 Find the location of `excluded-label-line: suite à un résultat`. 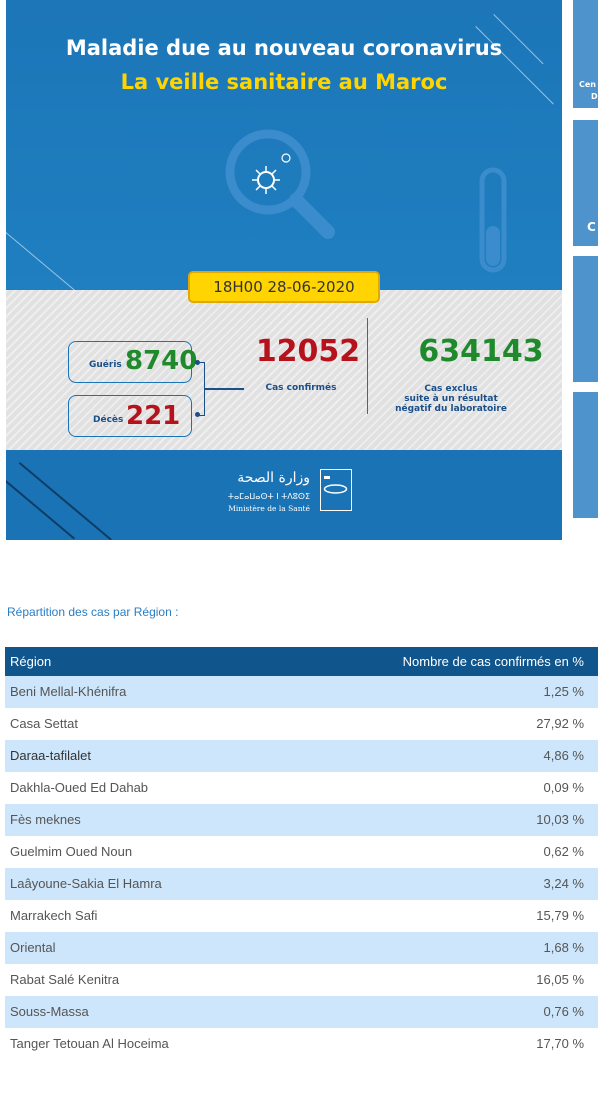

excluded-label-line: suite à un résultat is located at coordinates (451, 399).